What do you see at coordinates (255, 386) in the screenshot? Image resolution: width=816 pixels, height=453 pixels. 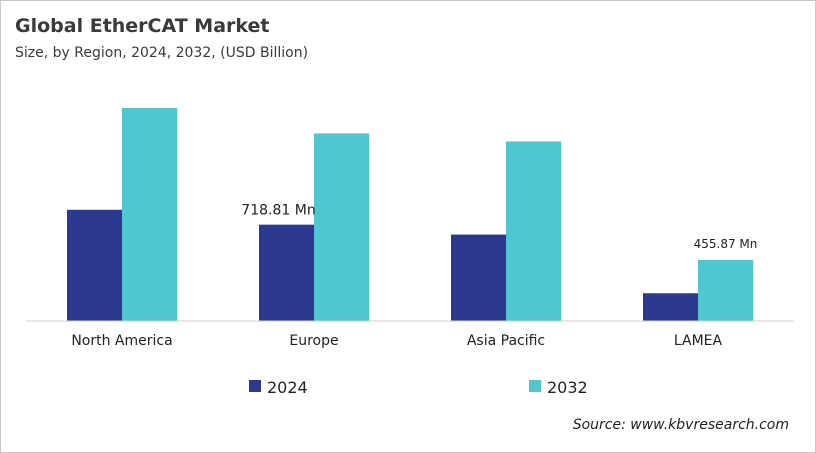 I see `legend-swatch-2024` at bounding box center [255, 386].